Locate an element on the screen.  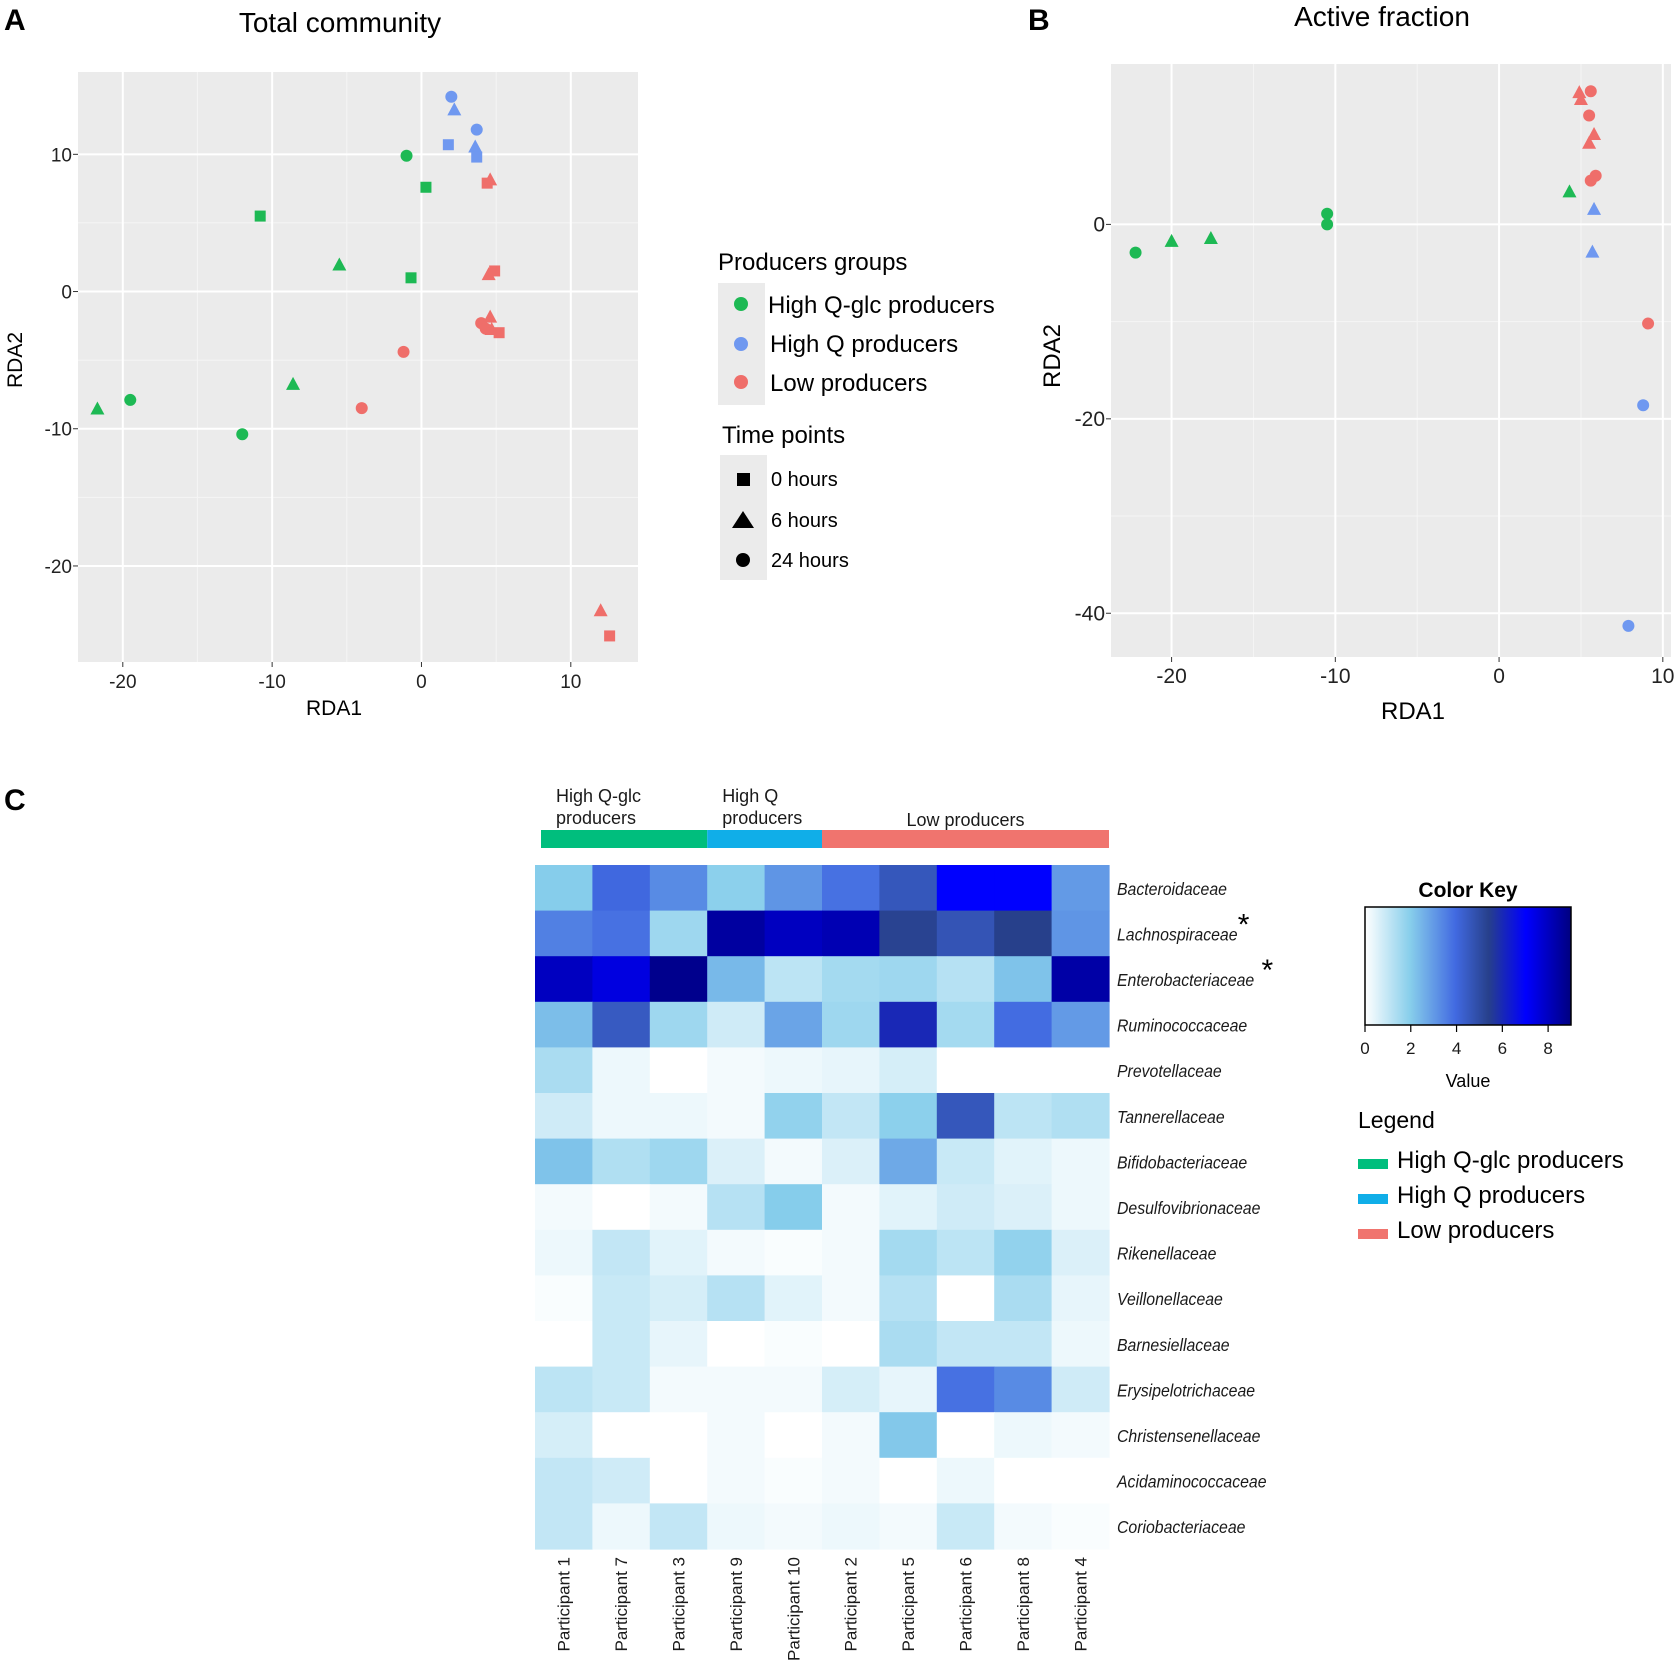
heatmap-legend-item: High Q producers is located at coordinates (1471, 1195).